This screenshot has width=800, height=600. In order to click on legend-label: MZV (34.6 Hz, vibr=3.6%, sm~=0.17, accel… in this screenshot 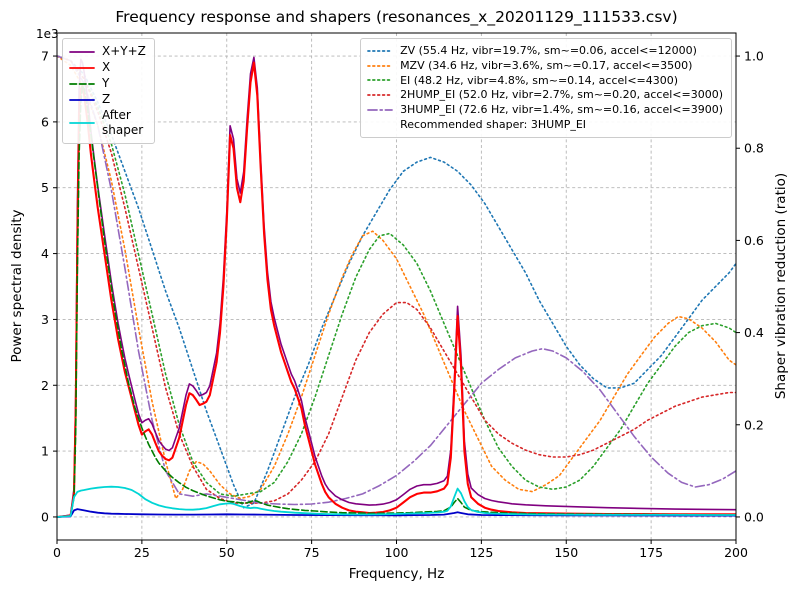, I will do `click(546, 65)`.